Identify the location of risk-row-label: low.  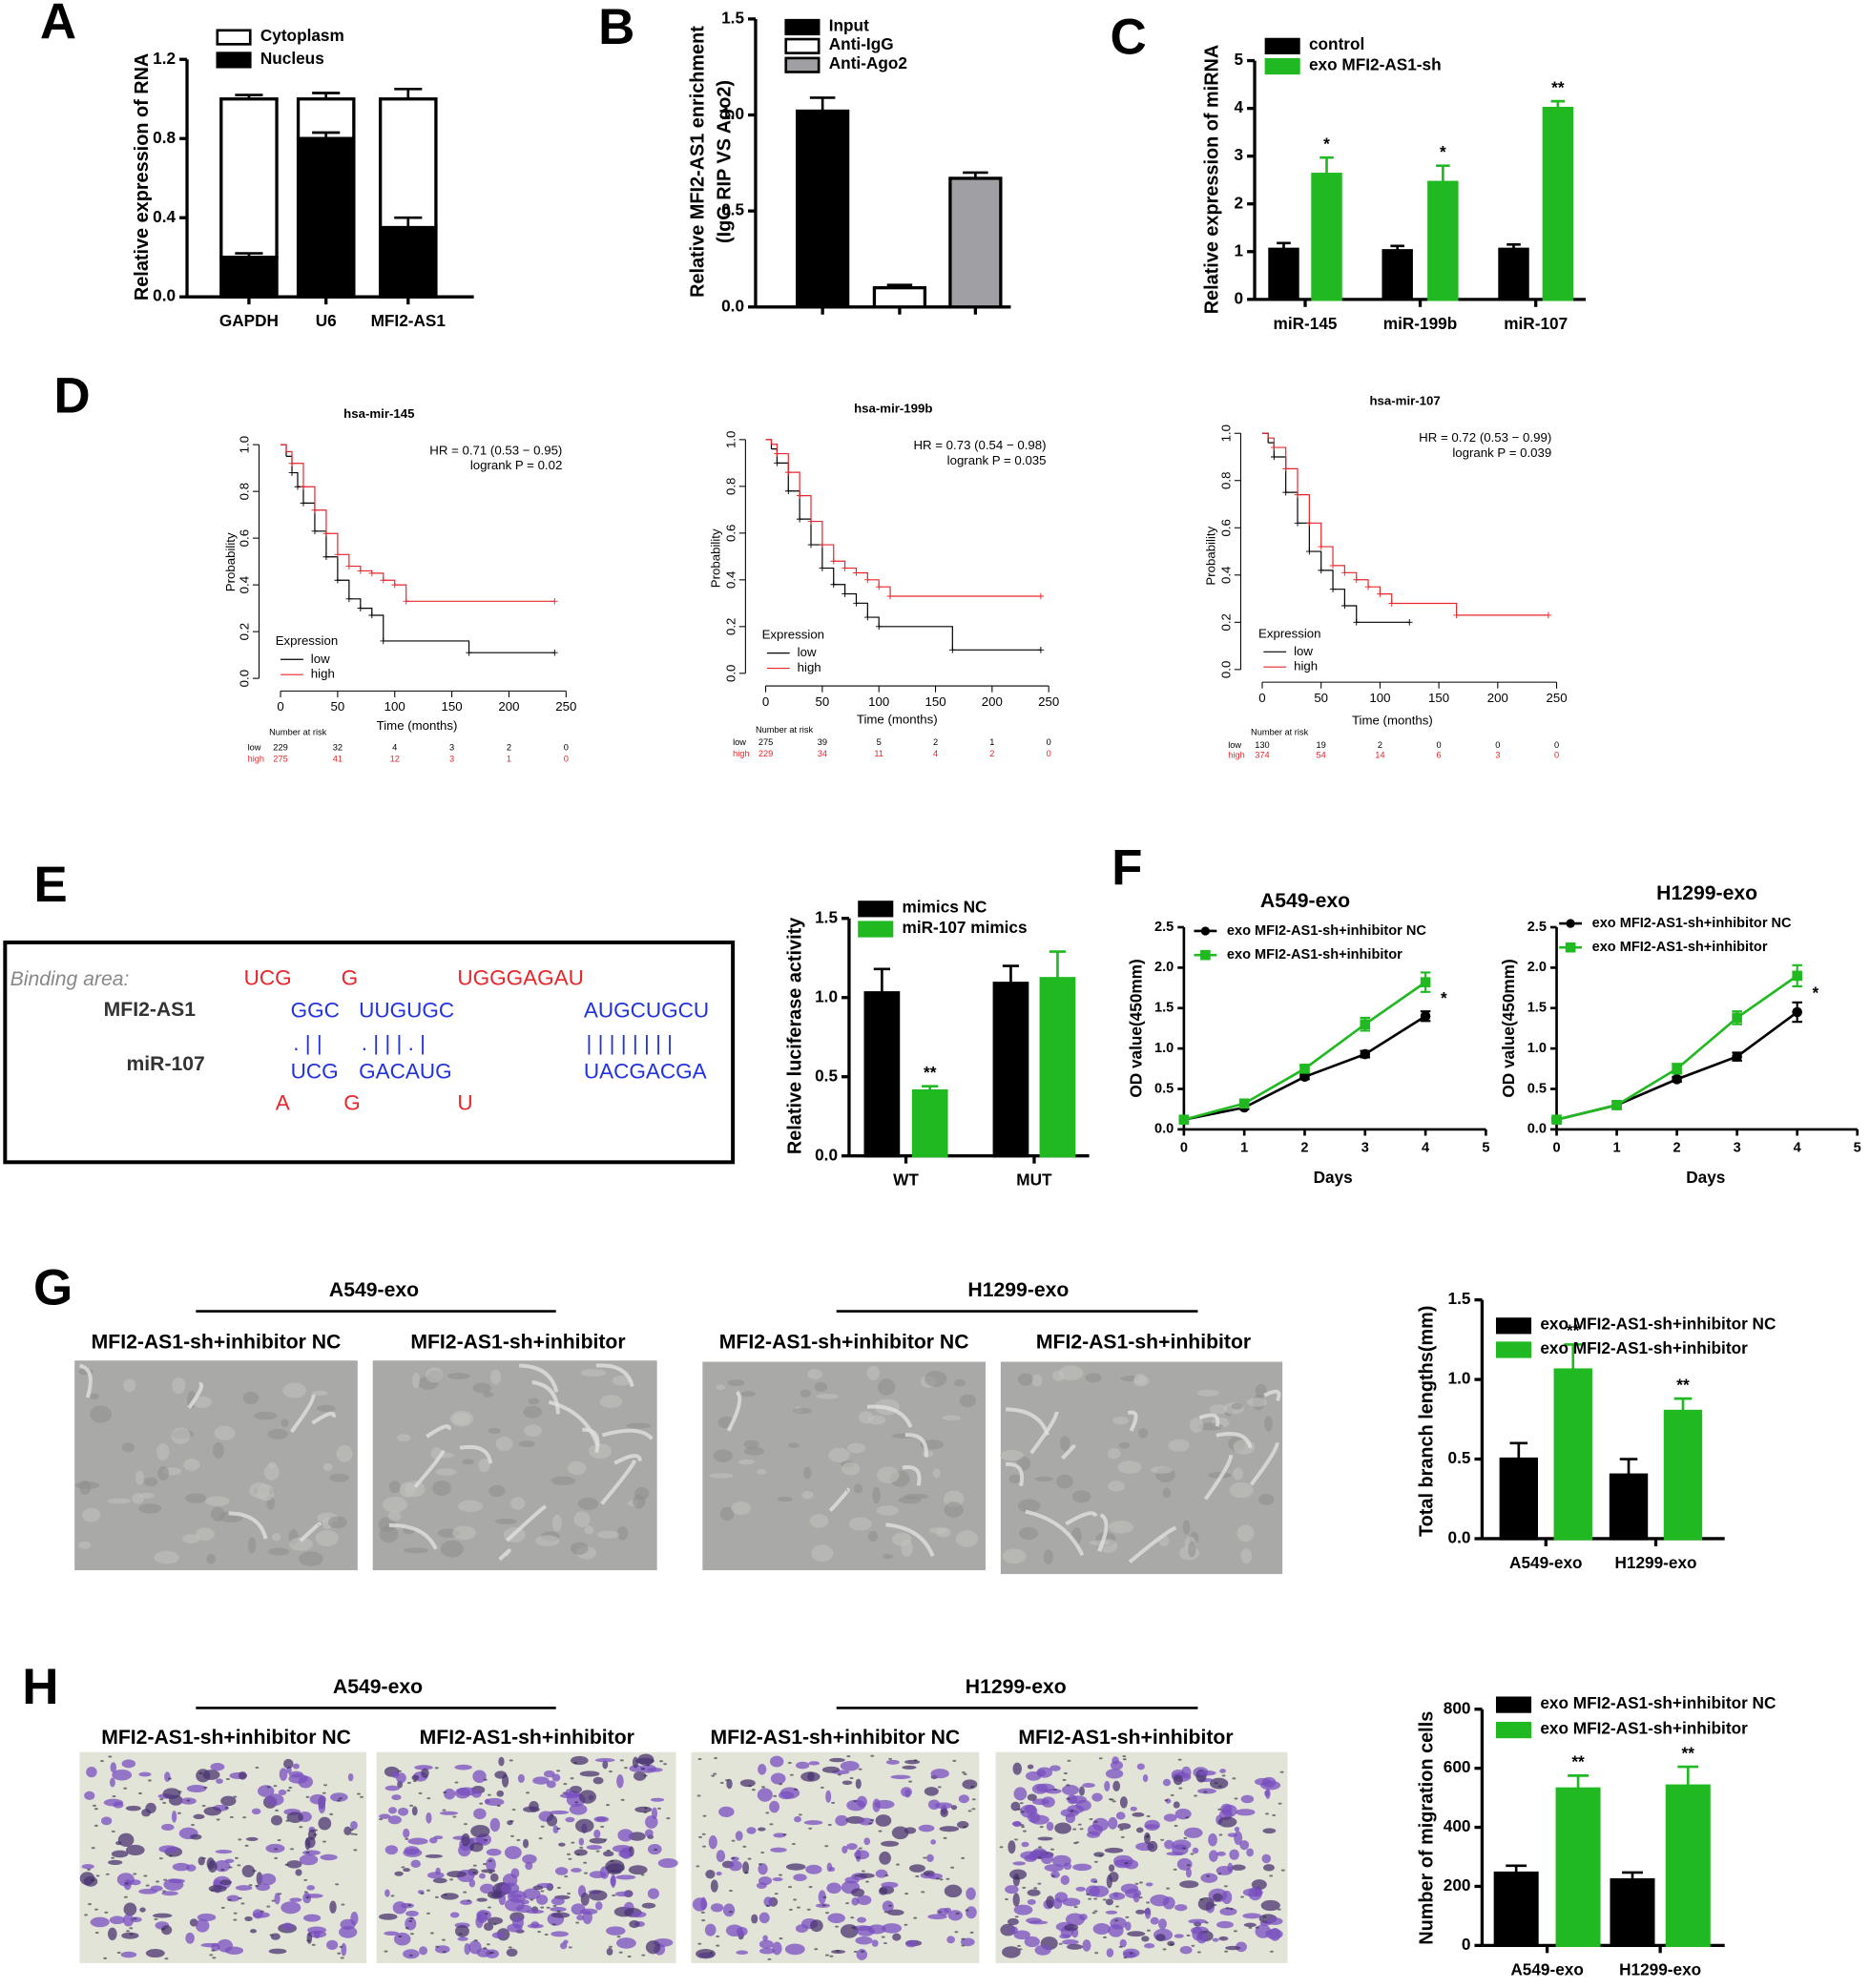
(739, 742).